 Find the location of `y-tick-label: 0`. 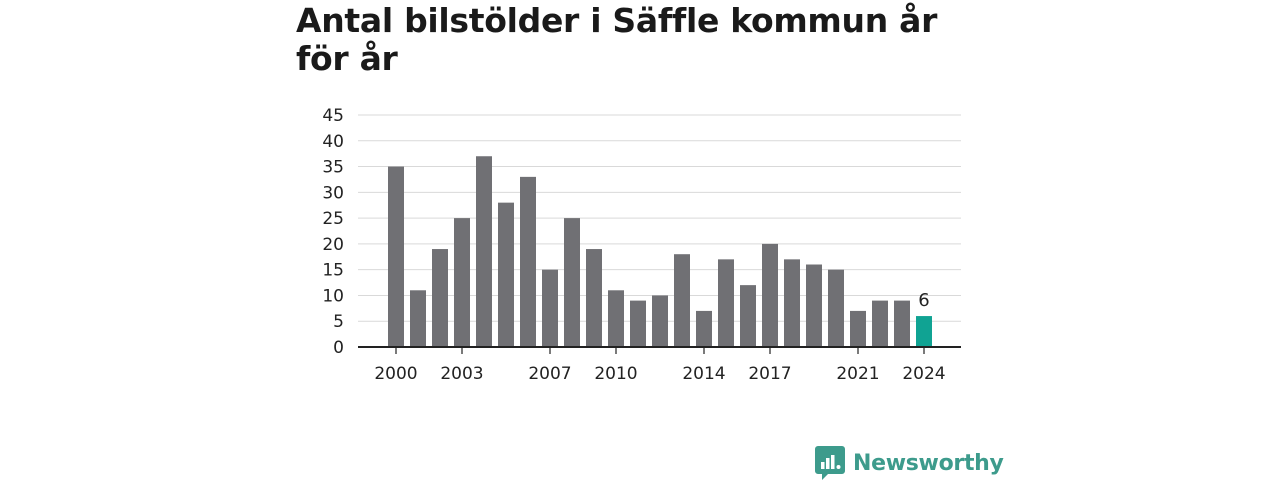

y-tick-label: 0 is located at coordinates (338, 348).